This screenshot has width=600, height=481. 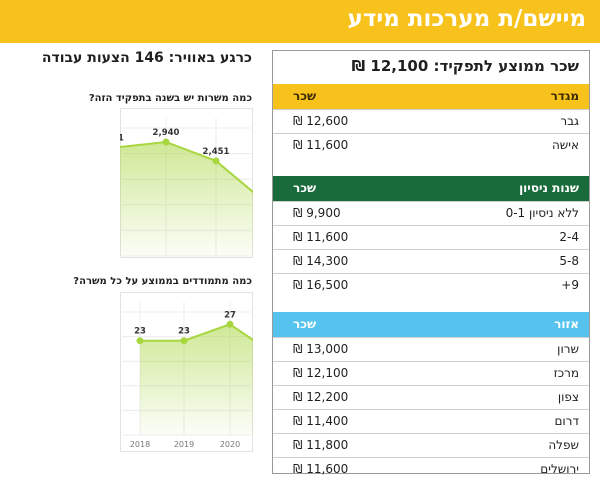 What do you see at coordinates (431, 445) in the screenshot?
I see `table-row: שפלה 11,800 ₪` at bounding box center [431, 445].